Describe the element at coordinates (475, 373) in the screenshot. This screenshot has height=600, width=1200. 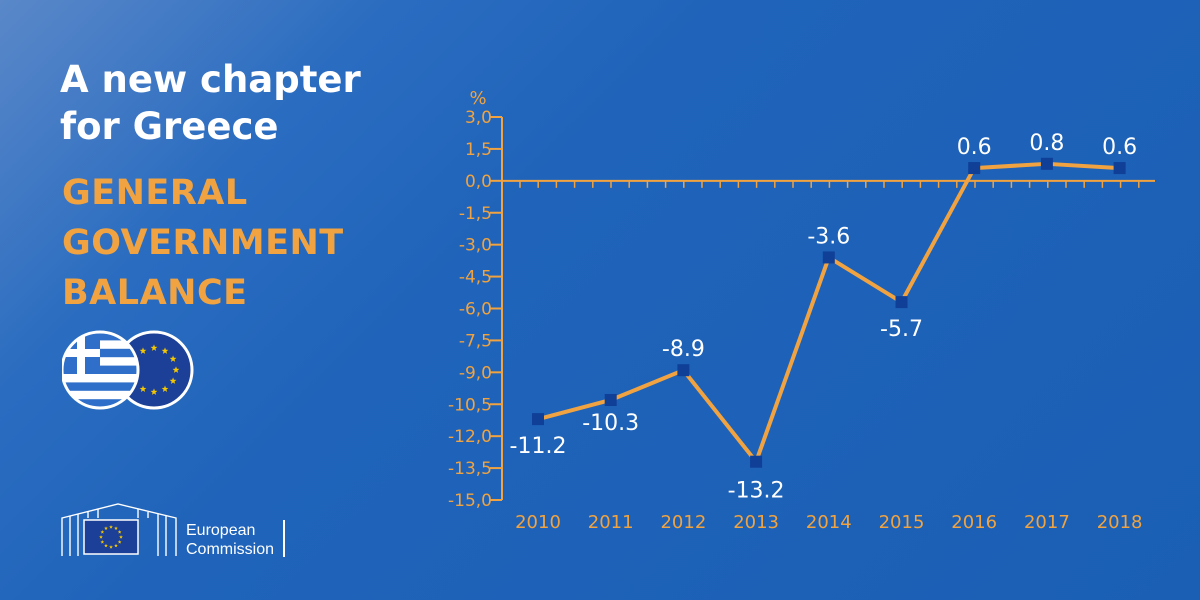
I see `y-tick-label: -9,0` at that location.